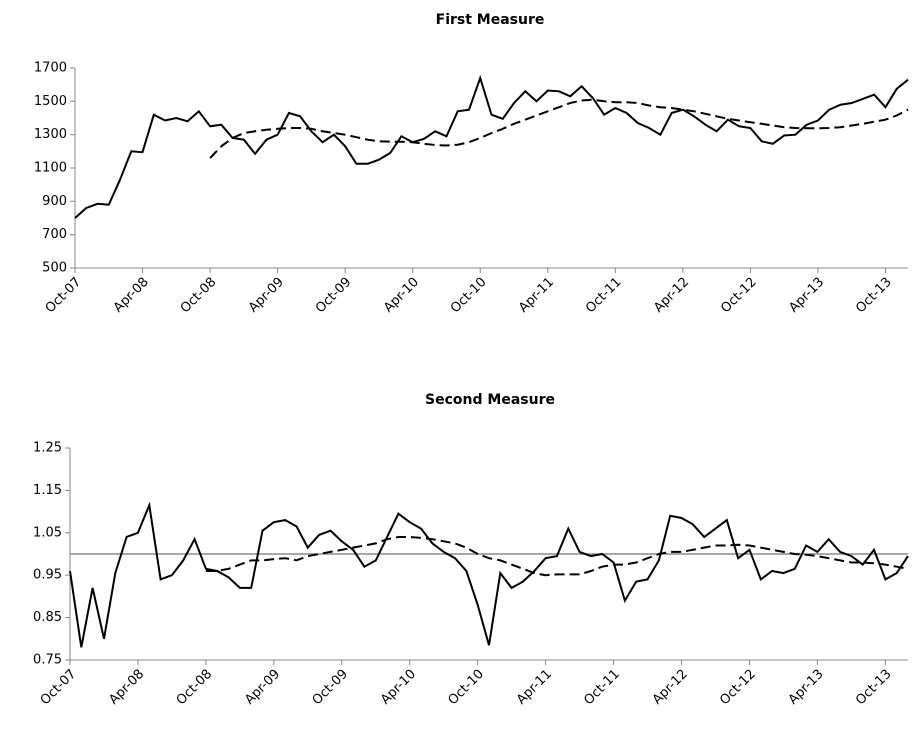 The height and width of the screenshot is (732, 914). I want to click on y-tick-label: 1.25, so click(47, 448).